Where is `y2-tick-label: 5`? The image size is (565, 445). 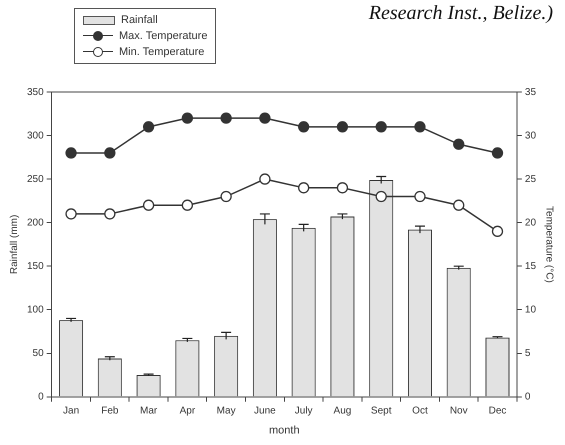 y2-tick-label: 5 is located at coordinates (527, 354).